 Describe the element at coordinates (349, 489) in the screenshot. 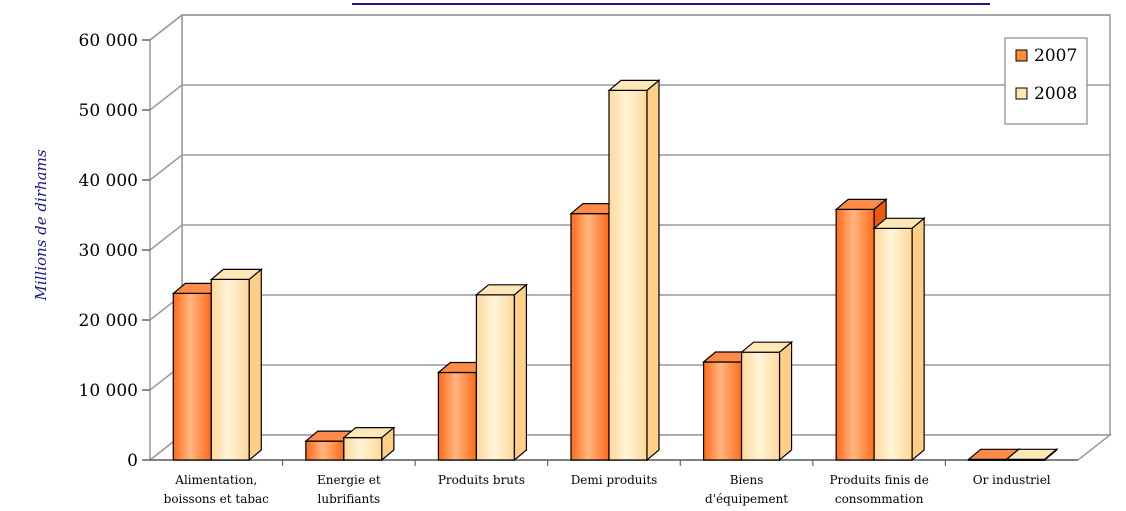

I see `x-tick-label-1: Energie et lubrifiants` at that location.